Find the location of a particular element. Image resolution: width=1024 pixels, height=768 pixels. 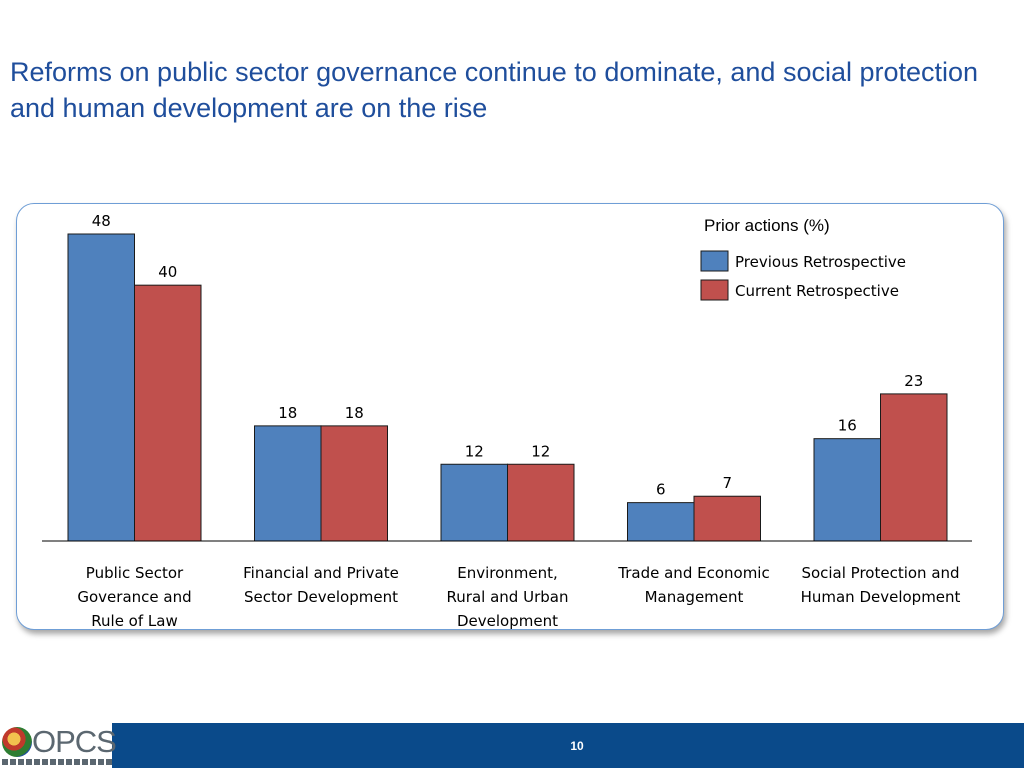

opcs-logo: OPCS is located at coordinates (58, 745).